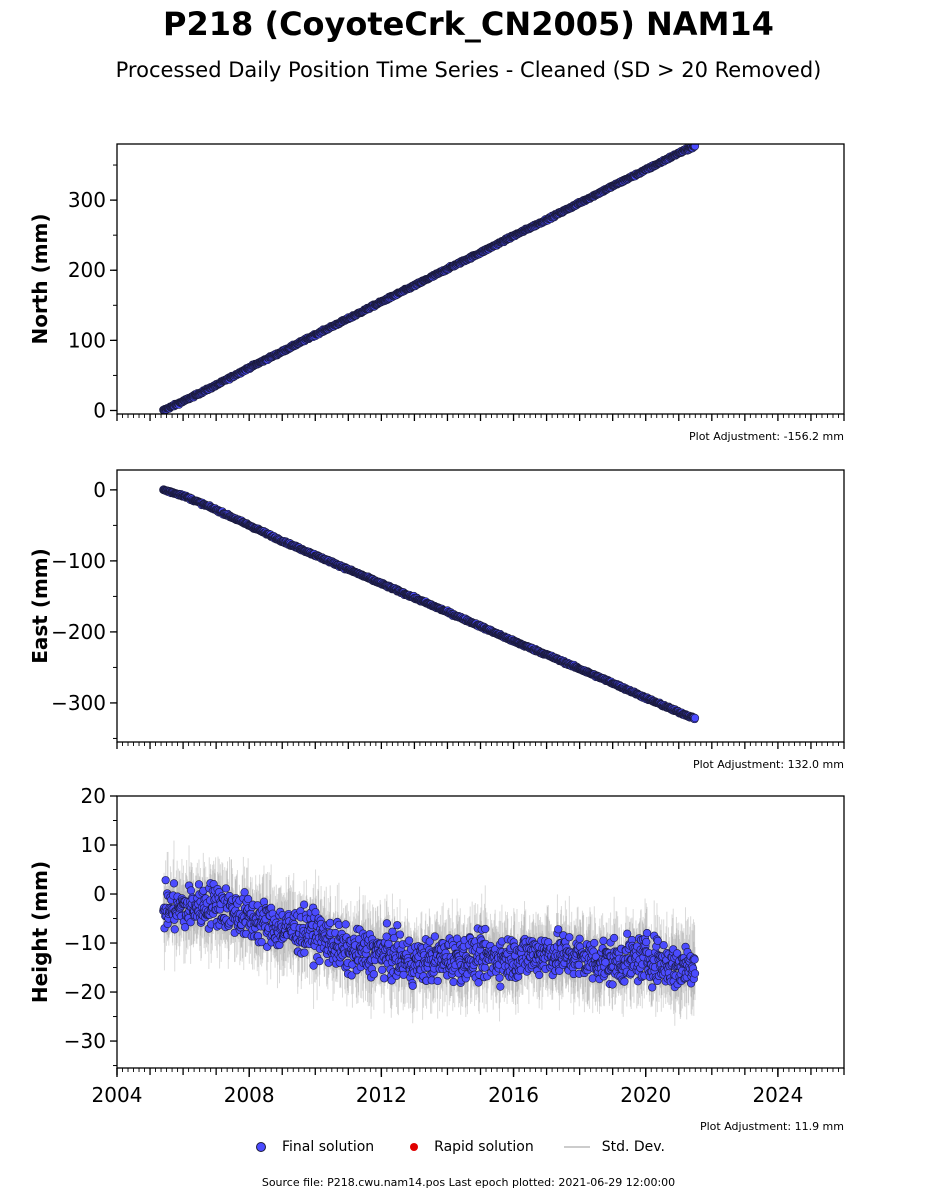  I want to click on y-tick-label: −200, so click(78, 632).